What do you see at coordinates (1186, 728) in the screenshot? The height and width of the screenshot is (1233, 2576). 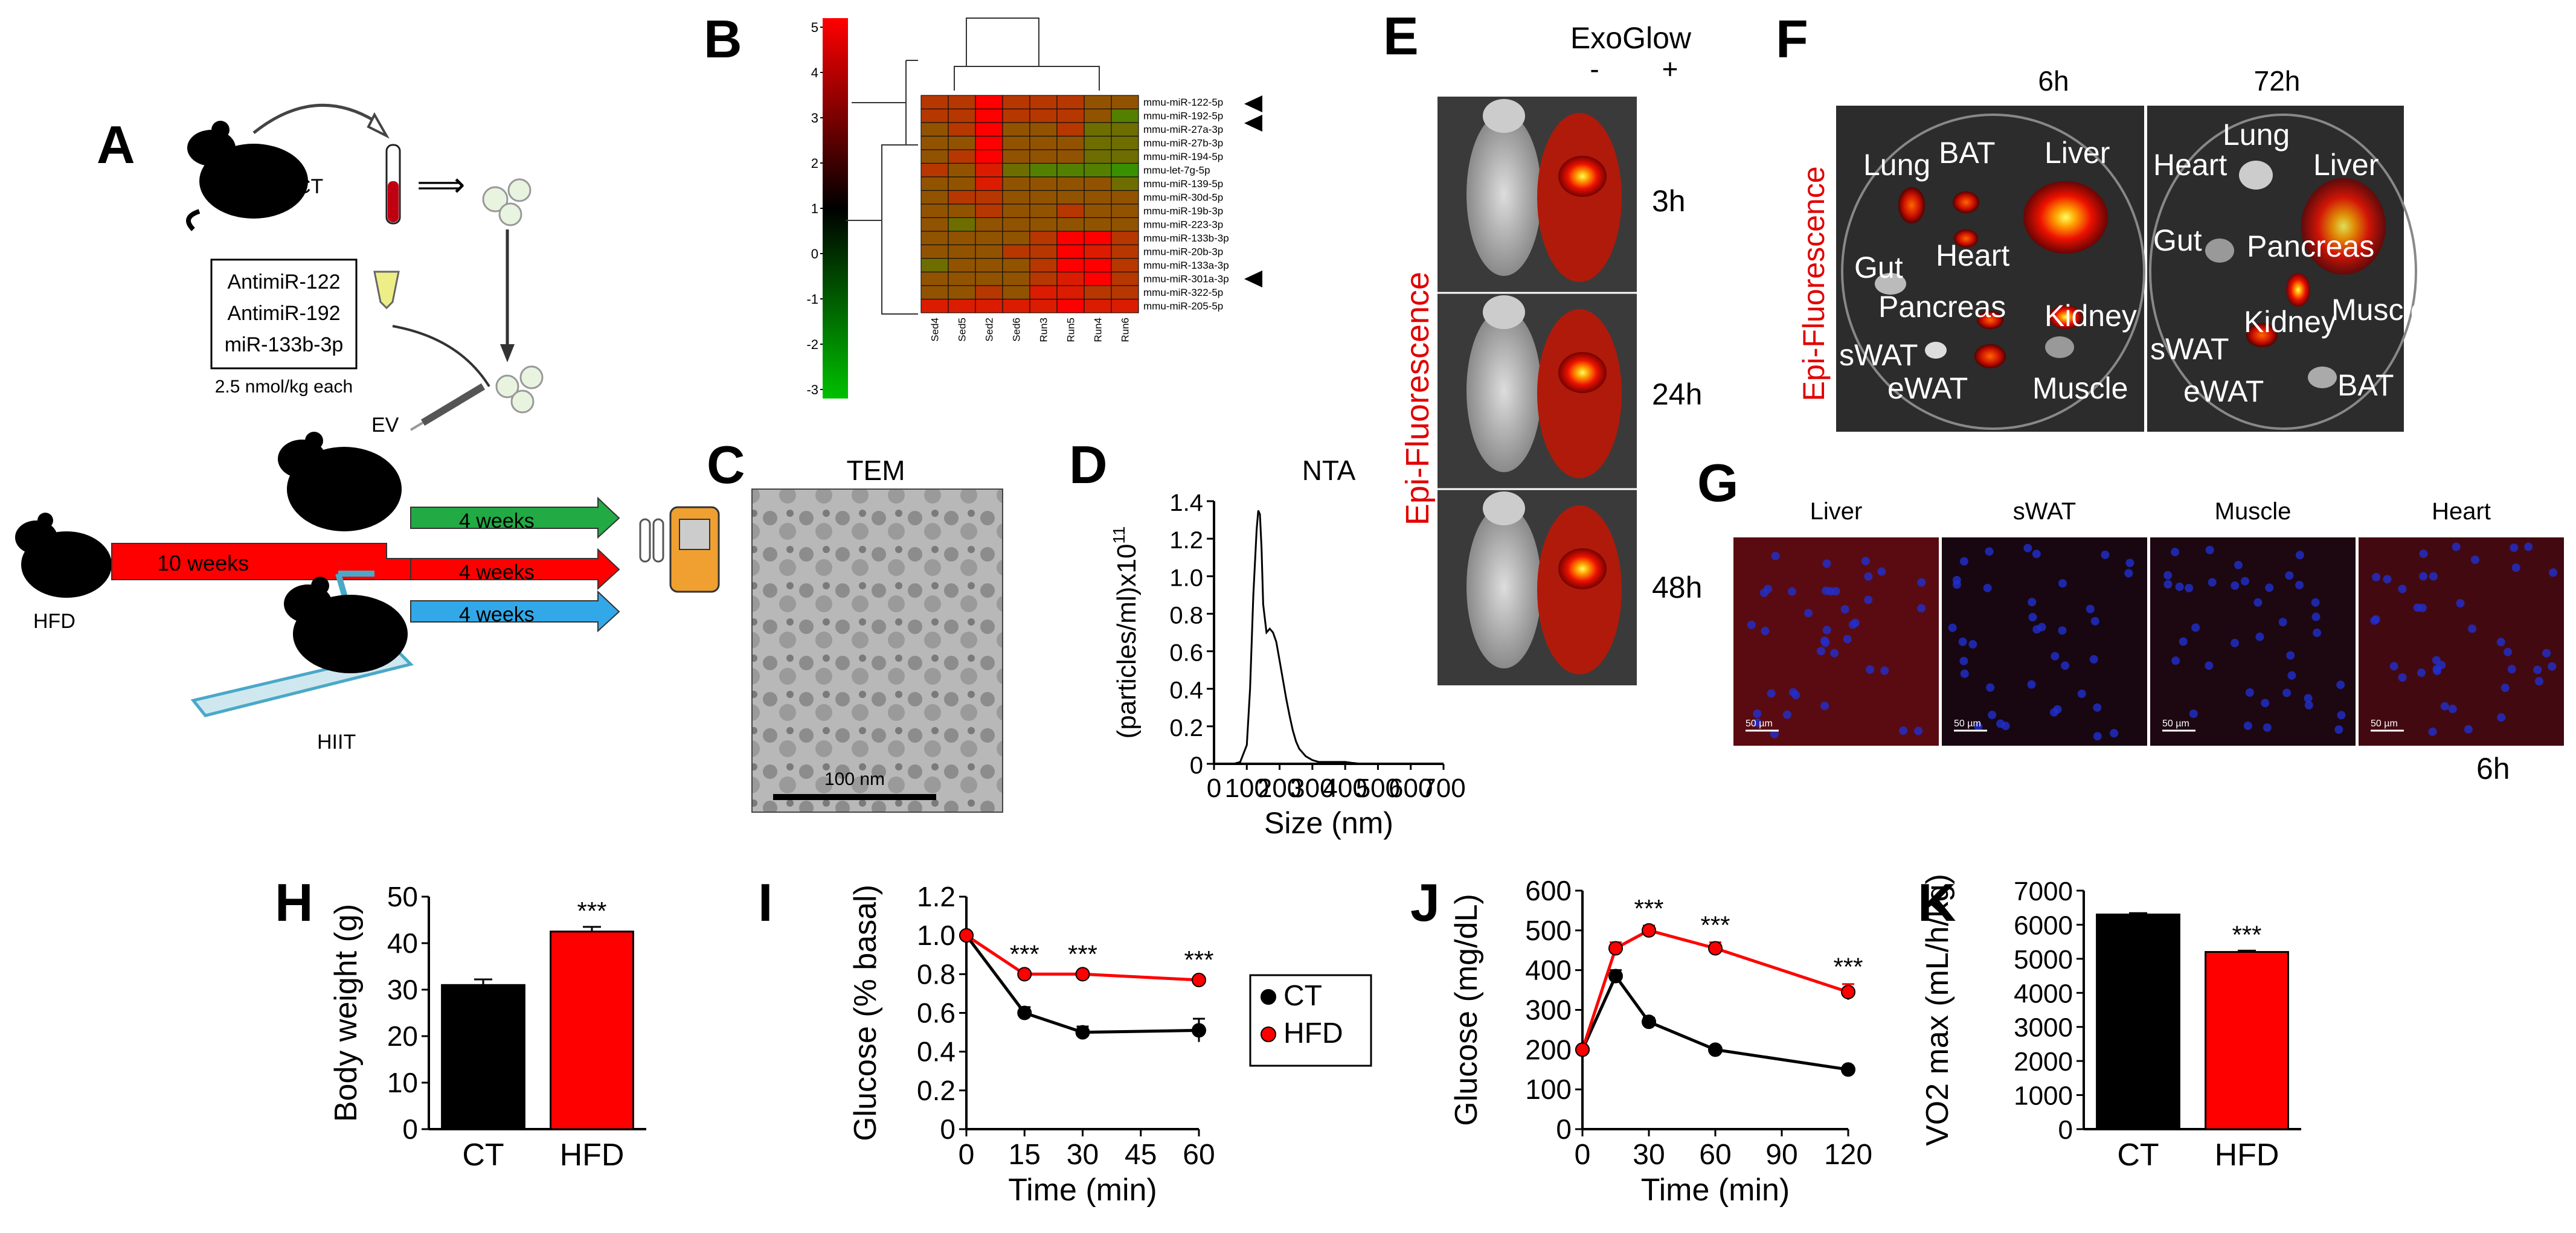 I see `y-tick-label: 0.2` at bounding box center [1186, 728].